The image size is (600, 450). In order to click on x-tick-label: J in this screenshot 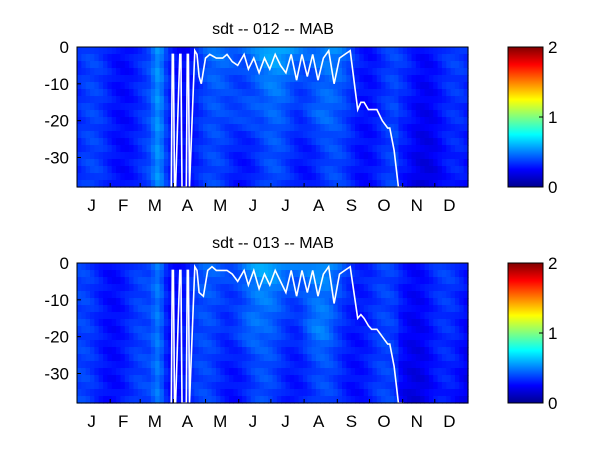, I will do `click(253, 421)`.